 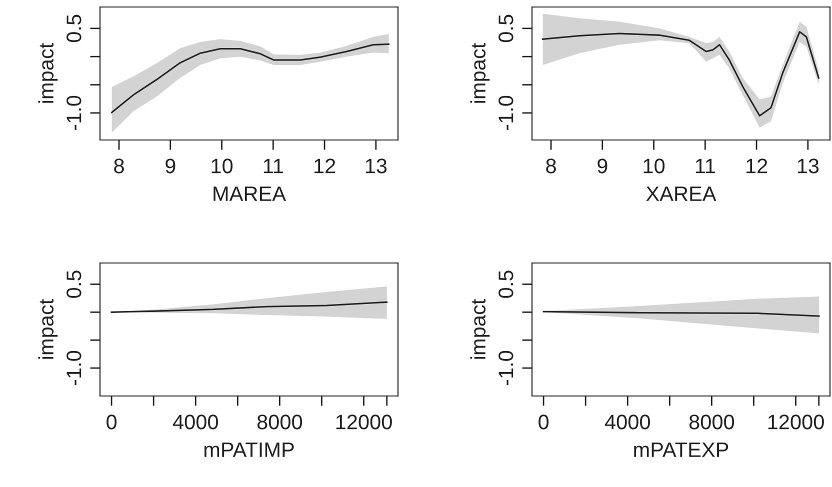 What do you see at coordinates (249, 449) in the screenshot?
I see `x-axis-title: mPATIMP` at bounding box center [249, 449].